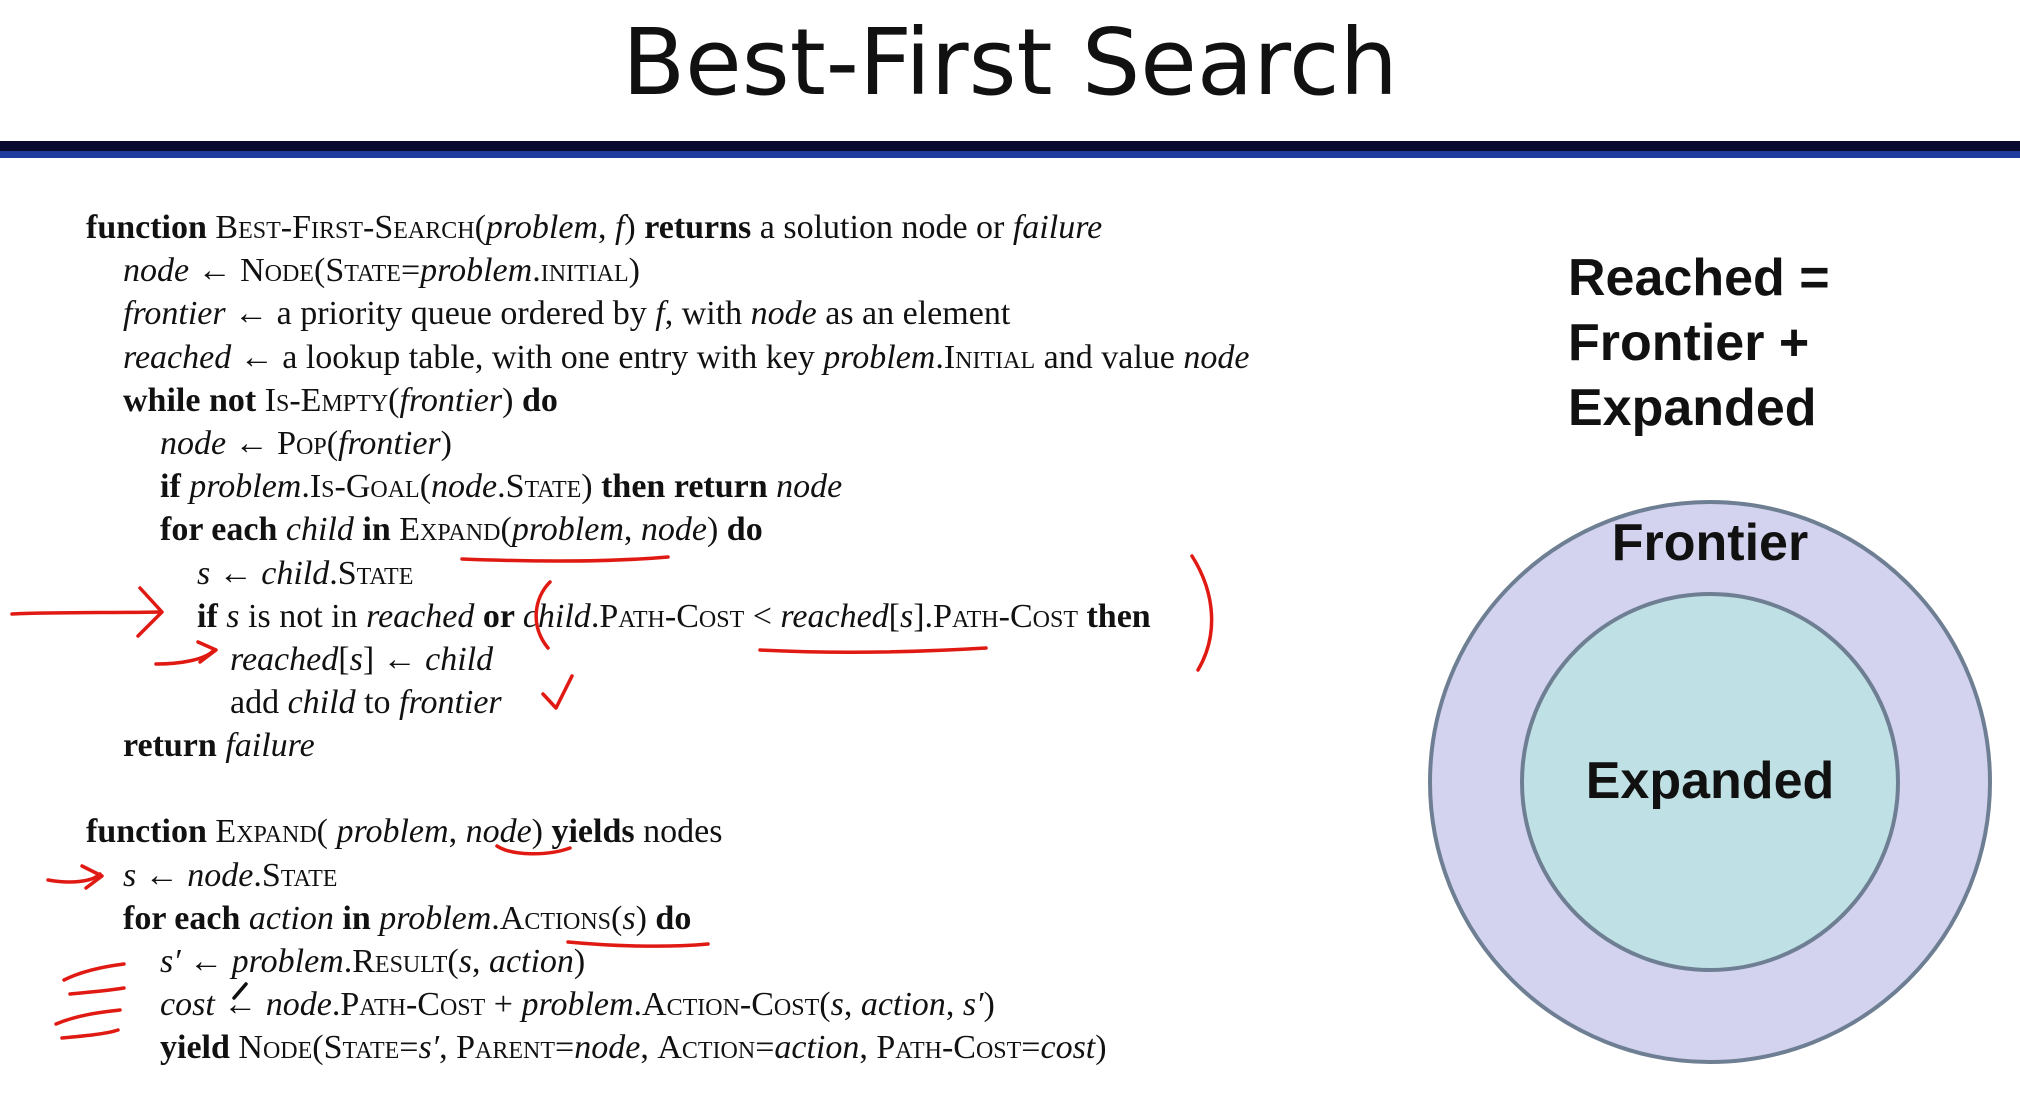 The image size is (2020, 1100). Describe the element at coordinates (1057, 227) in the screenshot. I see `code-token: failure` at that location.